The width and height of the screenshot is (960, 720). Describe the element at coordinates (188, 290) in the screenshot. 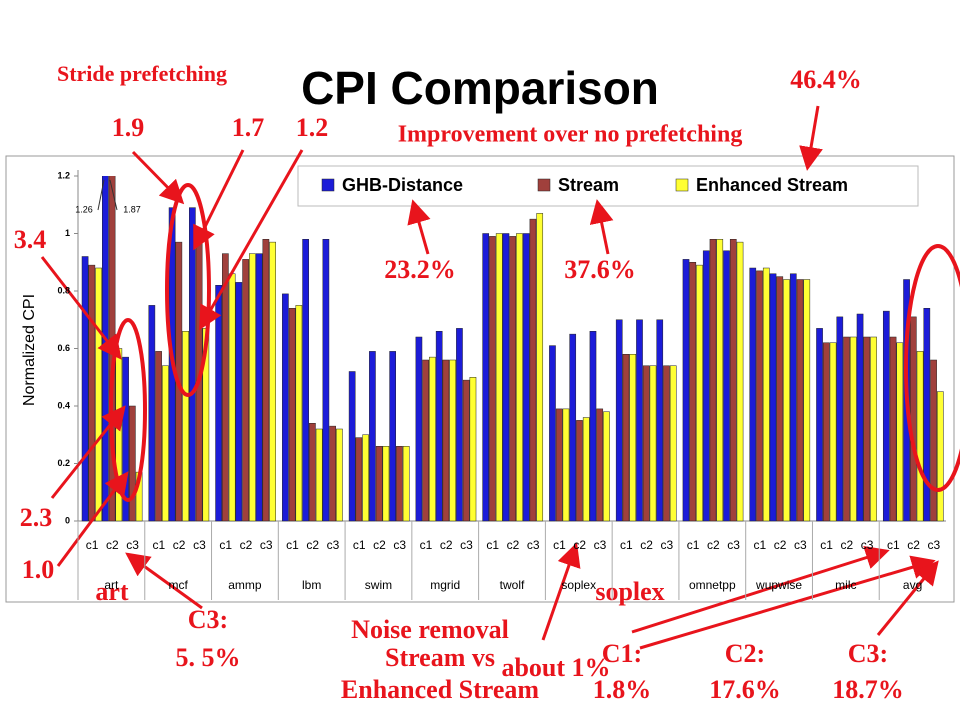

I see `highlight` at that location.